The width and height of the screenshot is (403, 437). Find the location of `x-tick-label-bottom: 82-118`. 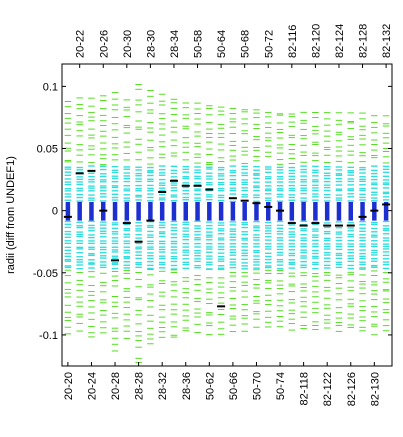

x-tick-label-bottom: 82-118 is located at coordinates (305, 388).